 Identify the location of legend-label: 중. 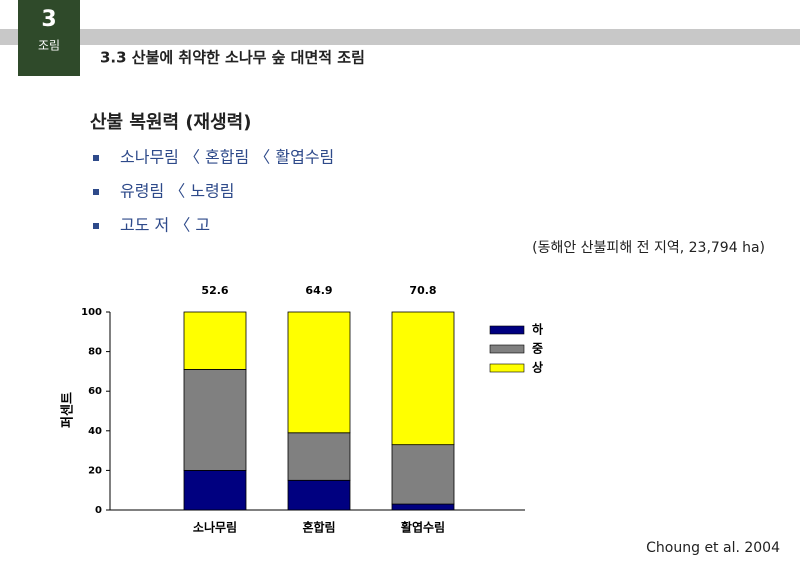
(537, 349).